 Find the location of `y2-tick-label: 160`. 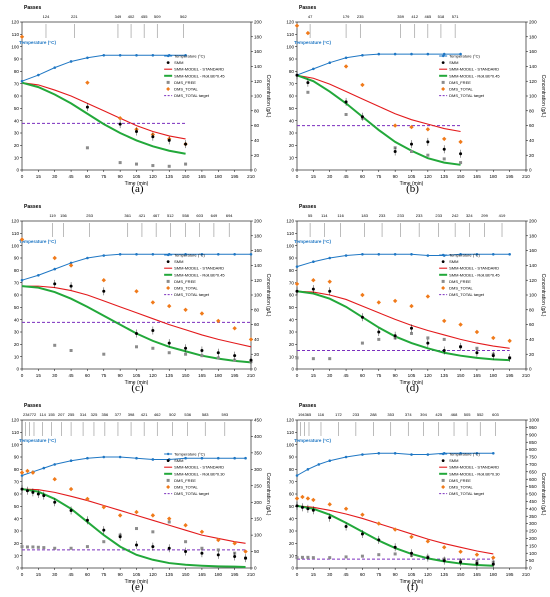

y2-tick-label: 160 is located at coordinates (258, 51).